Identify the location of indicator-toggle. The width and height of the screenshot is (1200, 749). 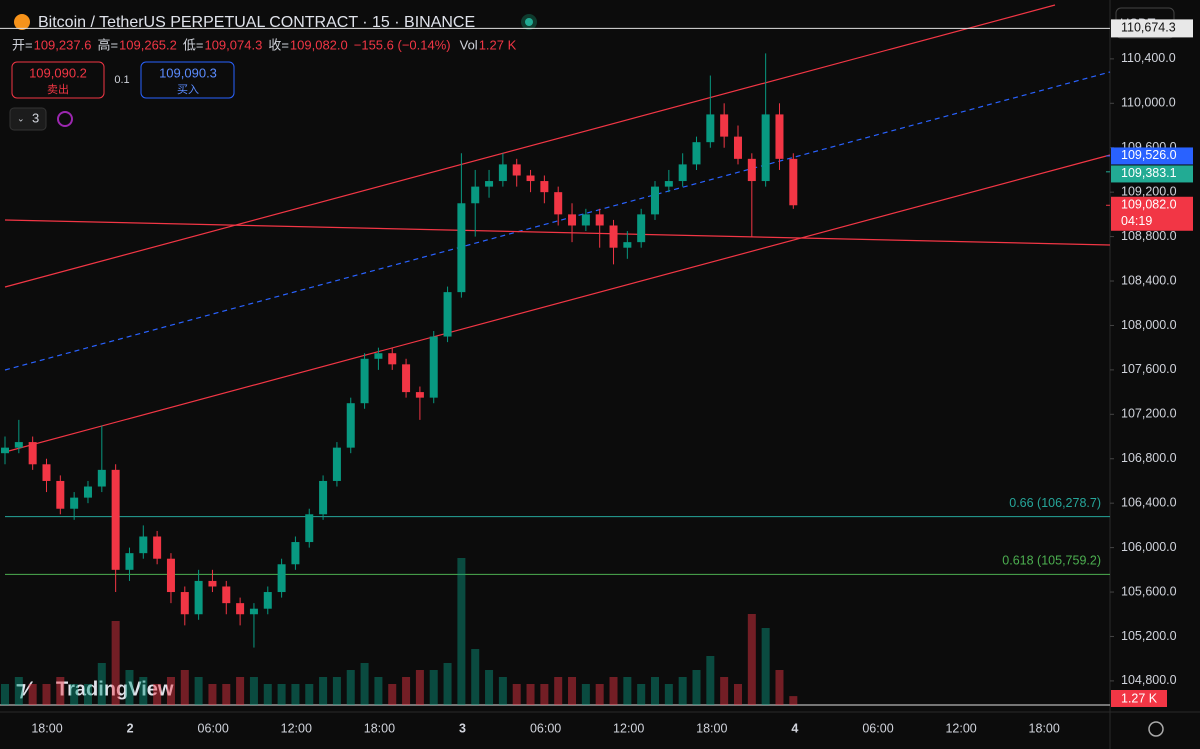
(28, 119).